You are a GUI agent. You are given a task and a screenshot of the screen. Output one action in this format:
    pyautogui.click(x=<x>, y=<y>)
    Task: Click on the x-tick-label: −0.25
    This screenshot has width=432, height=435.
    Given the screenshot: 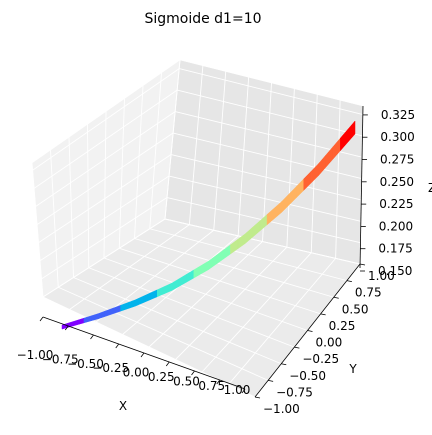 What is the action you would take?
    pyautogui.click(x=110, y=368)
    